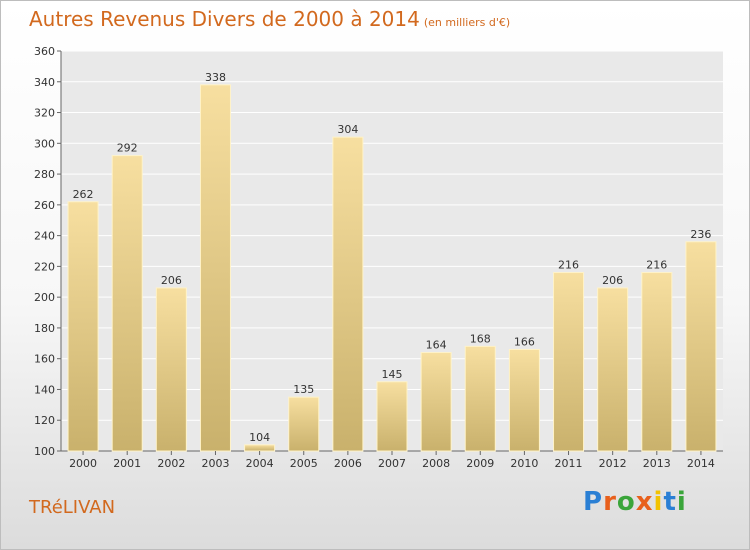 Image resolution: width=750 pixels, height=550 pixels. I want to click on data-label-2004: 104, so click(259, 437).